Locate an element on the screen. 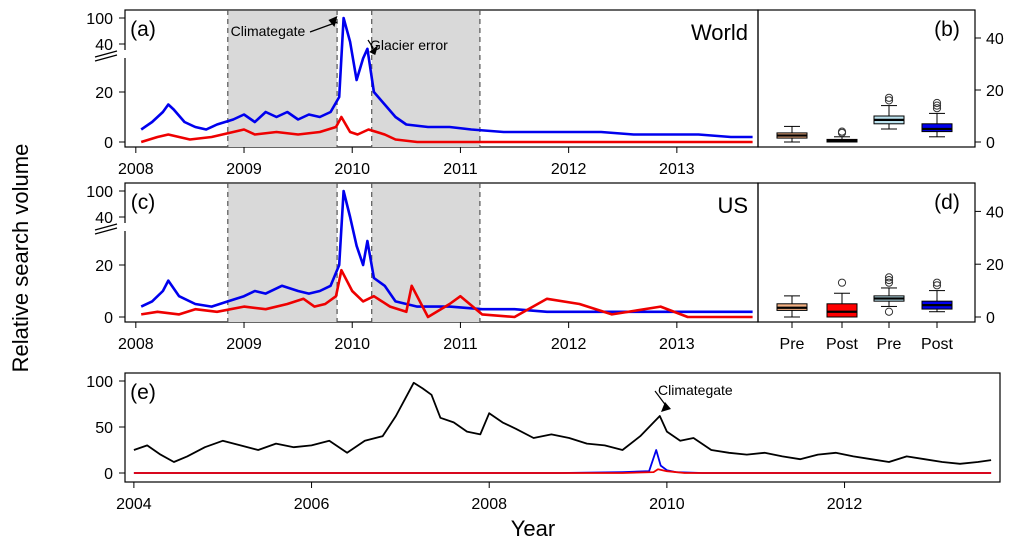 The height and width of the screenshot is (544, 1020). box-post_blue is located at coordinates (937, 128).